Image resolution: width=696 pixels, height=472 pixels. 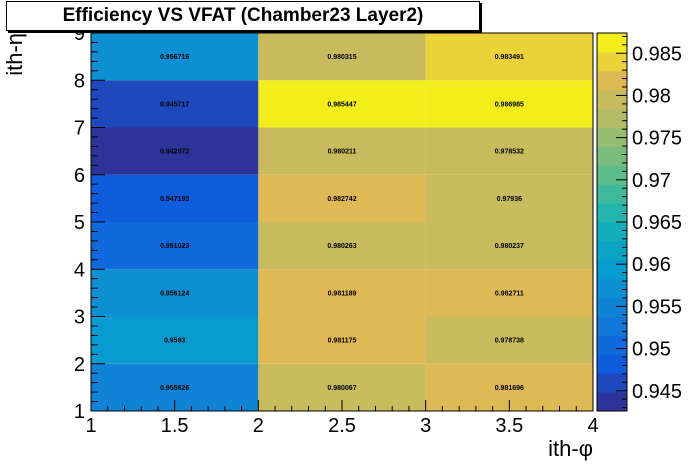 I want to click on colorbar-tick-label: 0.975, so click(x=657, y=139).